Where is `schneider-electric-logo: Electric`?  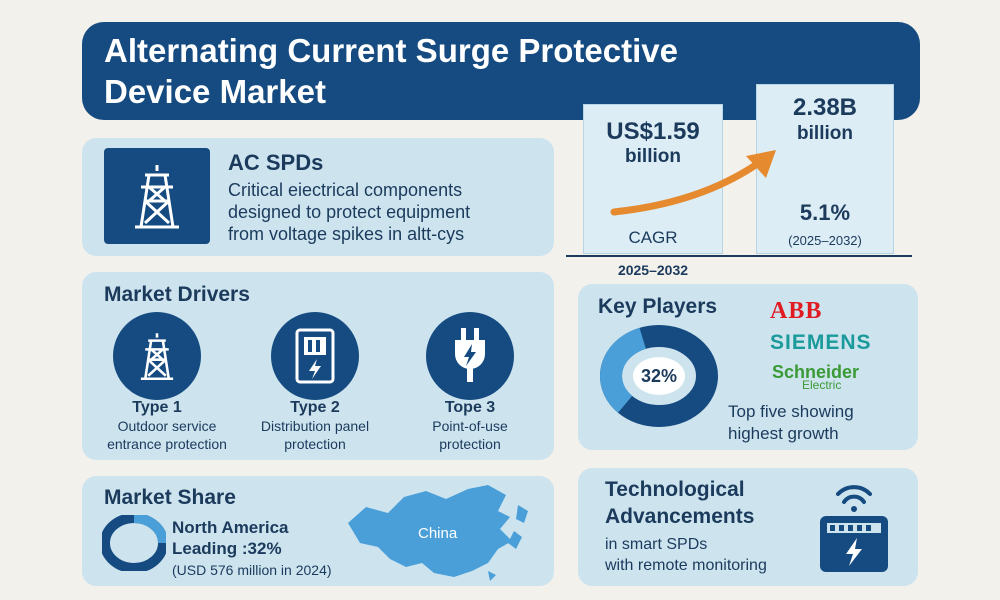
schneider-electric-logo: Electric is located at coordinates (822, 385).